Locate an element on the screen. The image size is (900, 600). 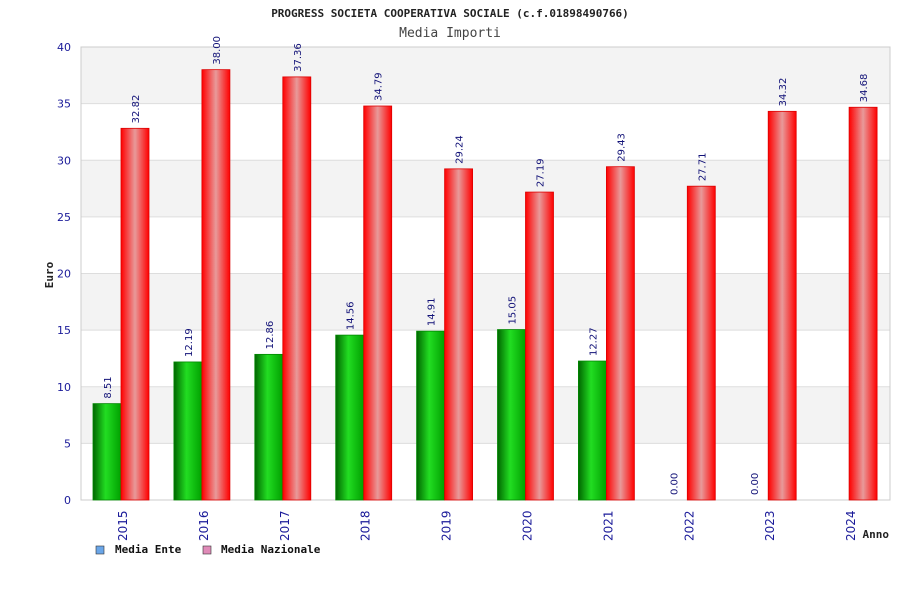
x-tick-label: 2023 is located at coordinates (770, 525).